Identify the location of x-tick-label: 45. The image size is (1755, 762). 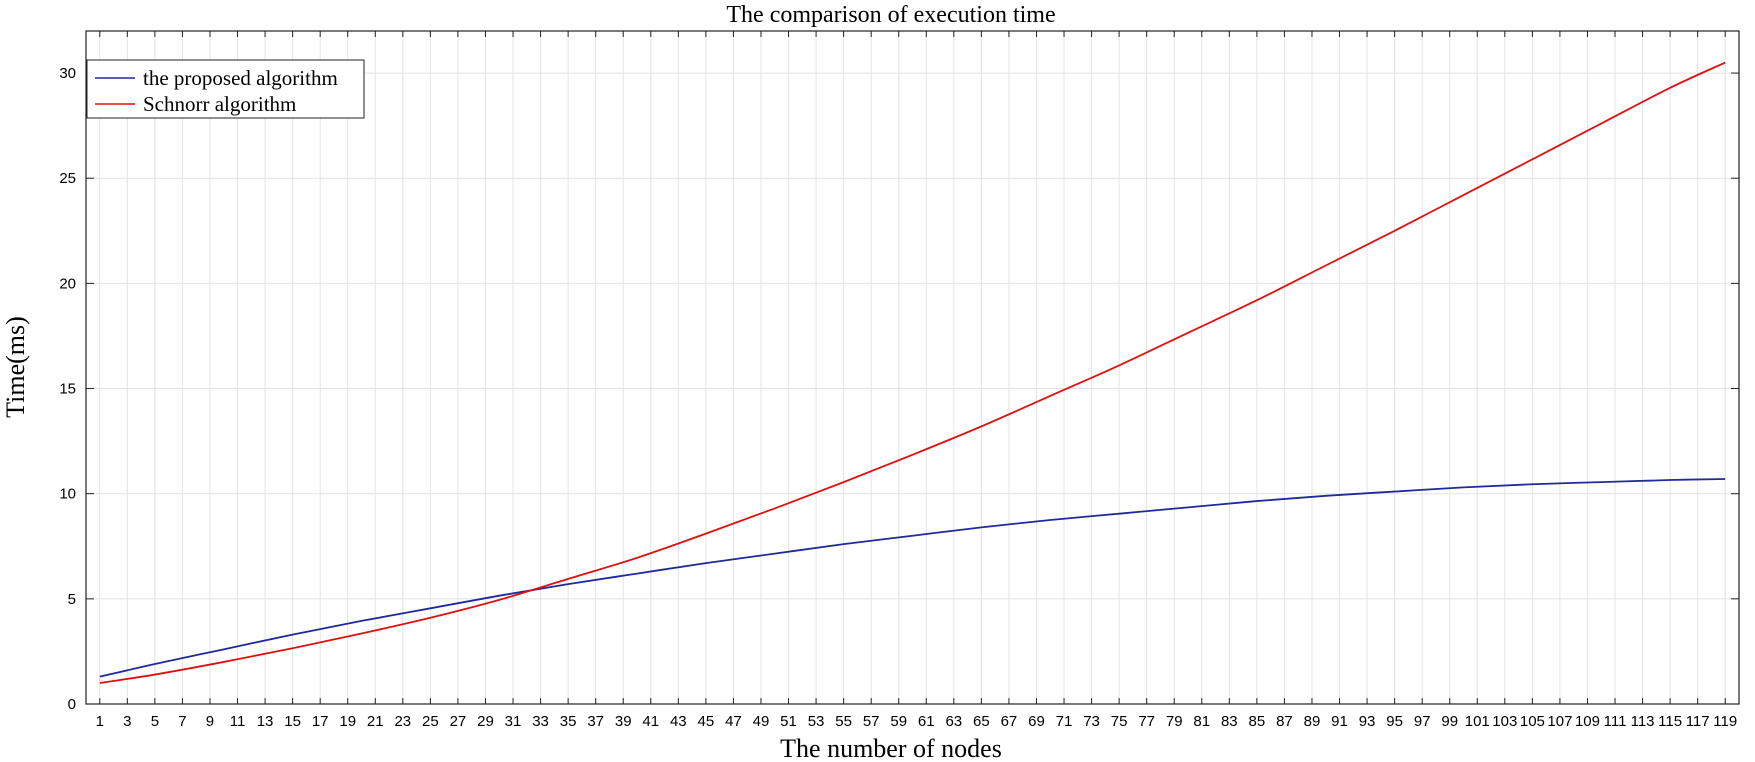
(706, 721).